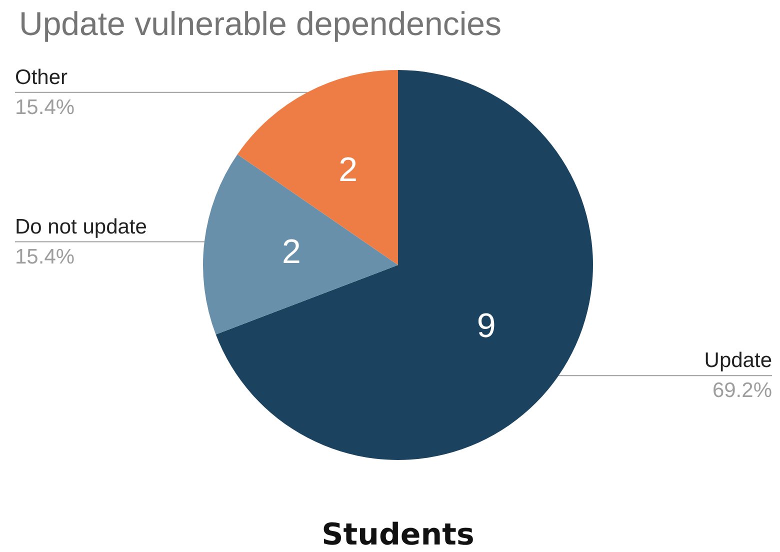 The height and width of the screenshot is (552, 780). What do you see at coordinates (41, 77) in the screenshot?
I see `slice-label: Other` at bounding box center [41, 77].